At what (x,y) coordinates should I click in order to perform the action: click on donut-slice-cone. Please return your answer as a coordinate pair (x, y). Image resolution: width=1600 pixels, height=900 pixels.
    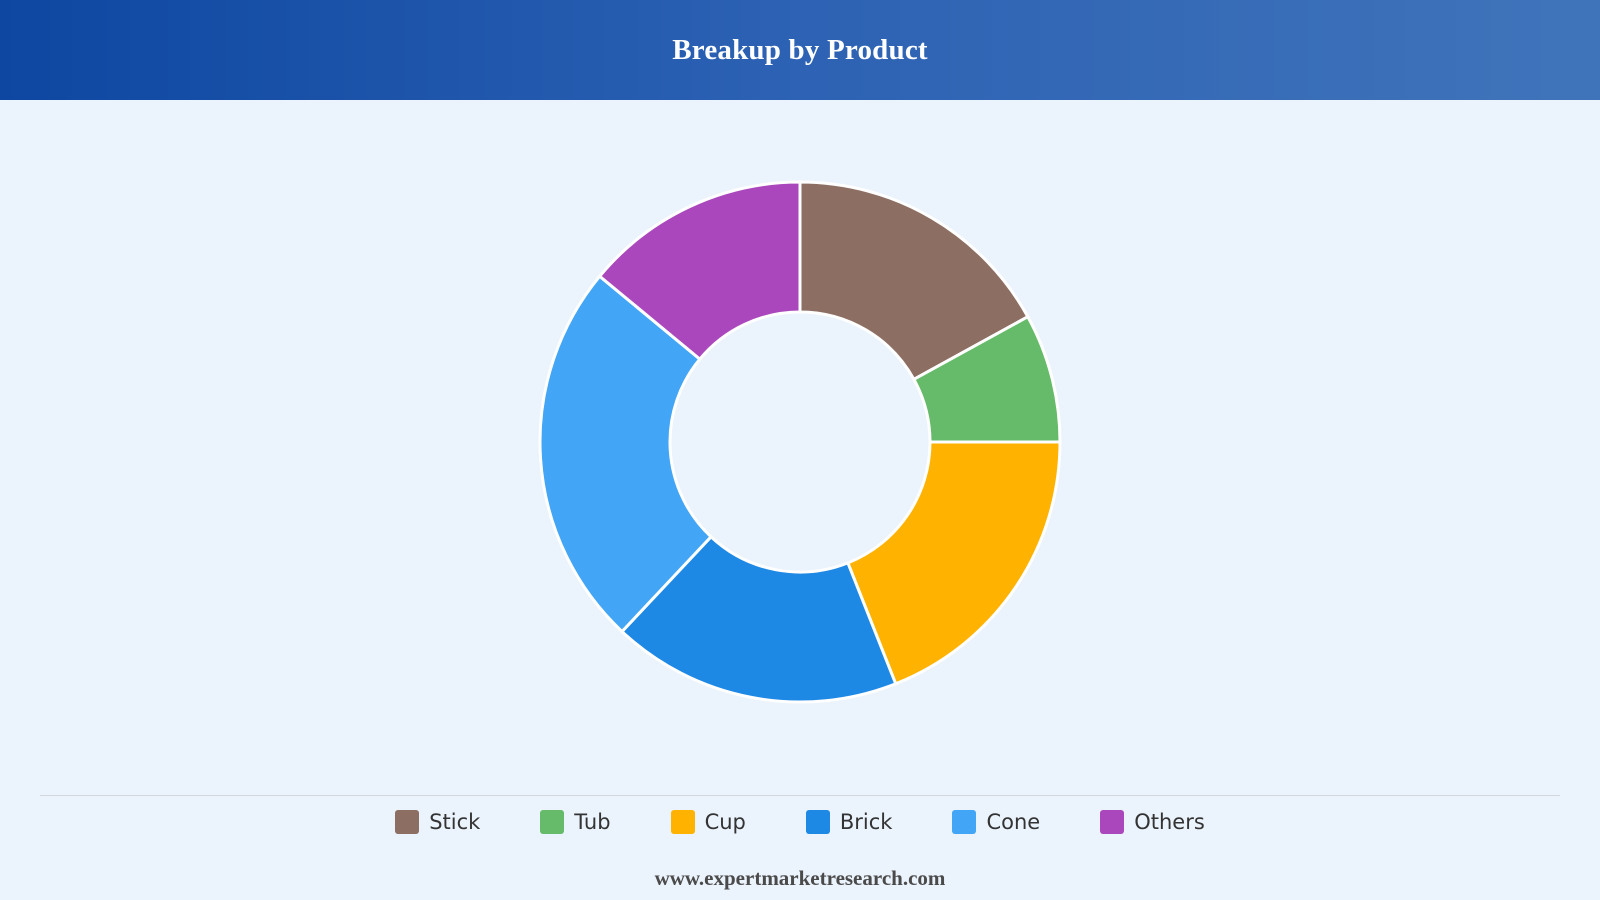
    Looking at the image, I should click on (626, 454).